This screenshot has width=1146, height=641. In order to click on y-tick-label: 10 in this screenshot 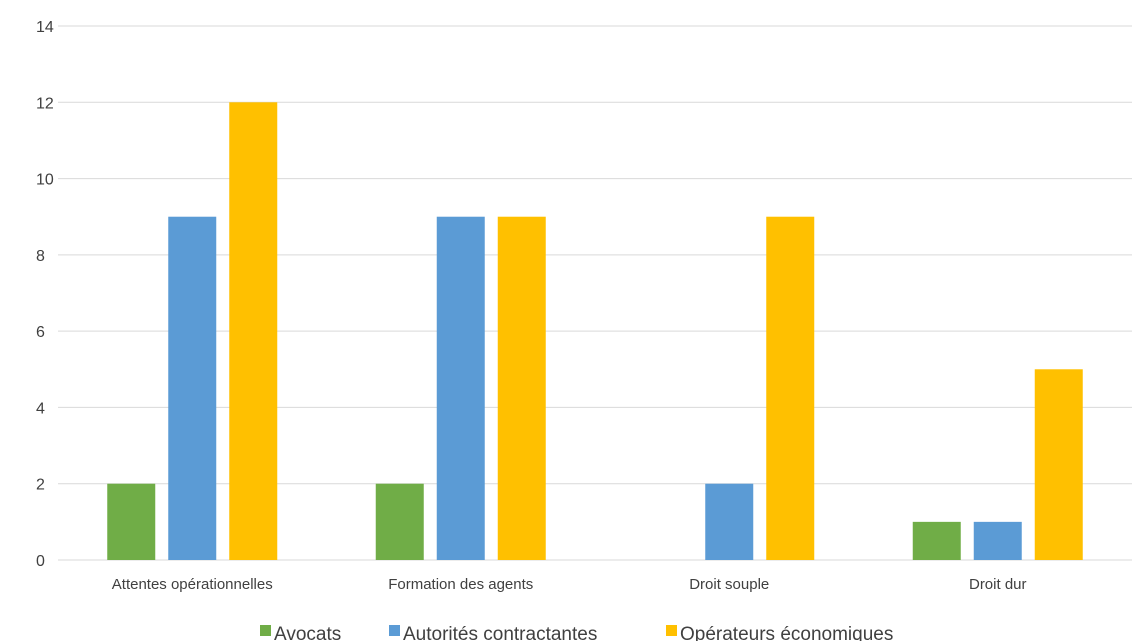, I will do `click(45, 180)`.